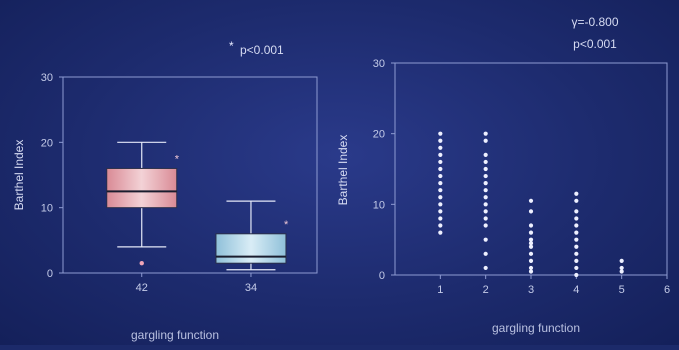  What do you see at coordinates (440, 290) in the screenshot?
I see `scatter-xtick-label: 1` at bounding box center [440, 290].